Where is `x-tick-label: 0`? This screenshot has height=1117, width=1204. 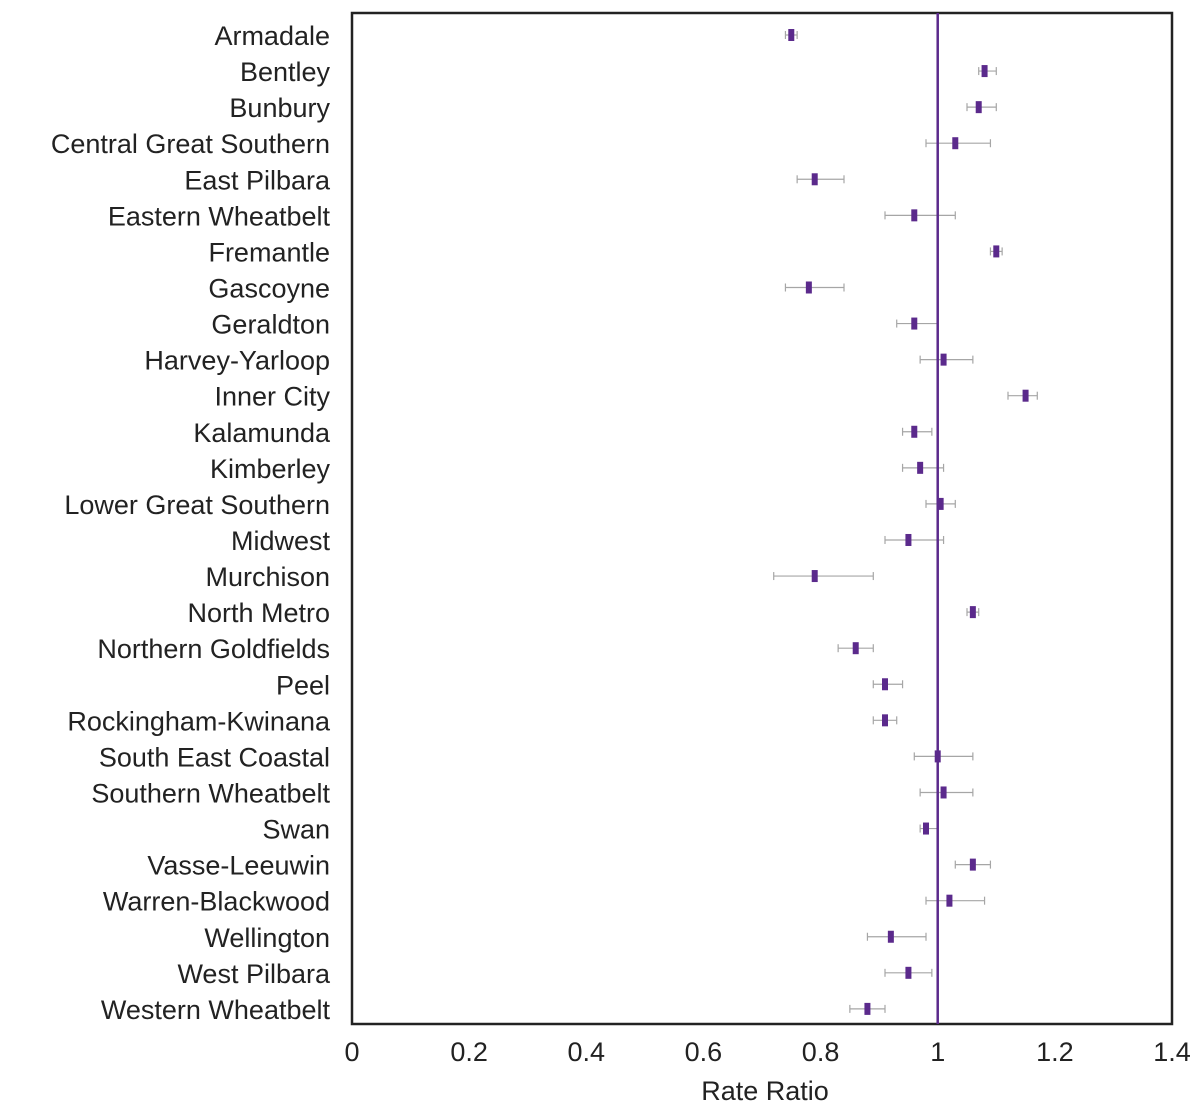 x-tick-label: 0 is located at coordinates (351, 1052).